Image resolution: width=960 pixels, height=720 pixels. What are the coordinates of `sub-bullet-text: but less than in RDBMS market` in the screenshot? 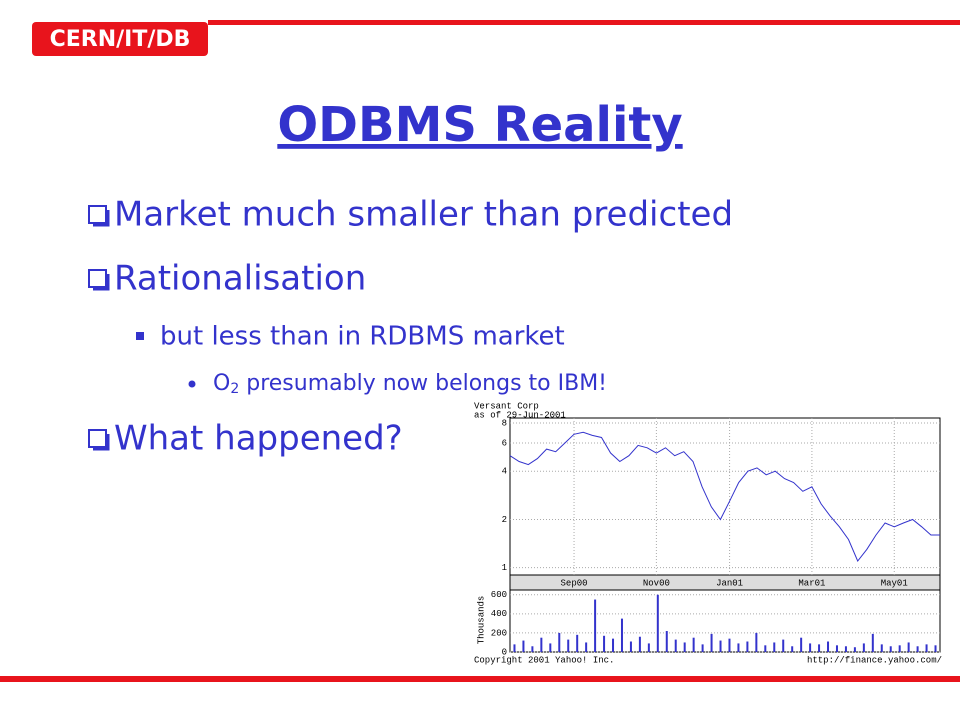 It's located at (362, 337).